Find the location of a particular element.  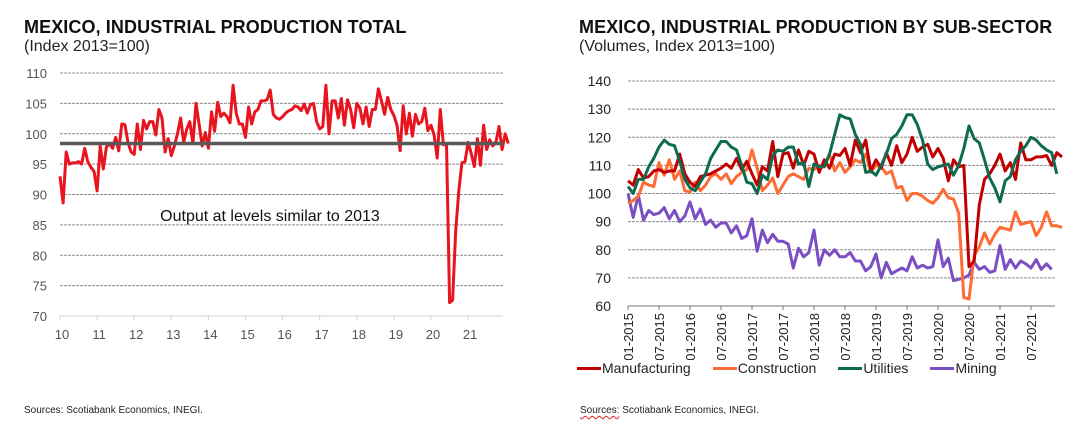

series-line-construction is located at coordinates (845, 224).